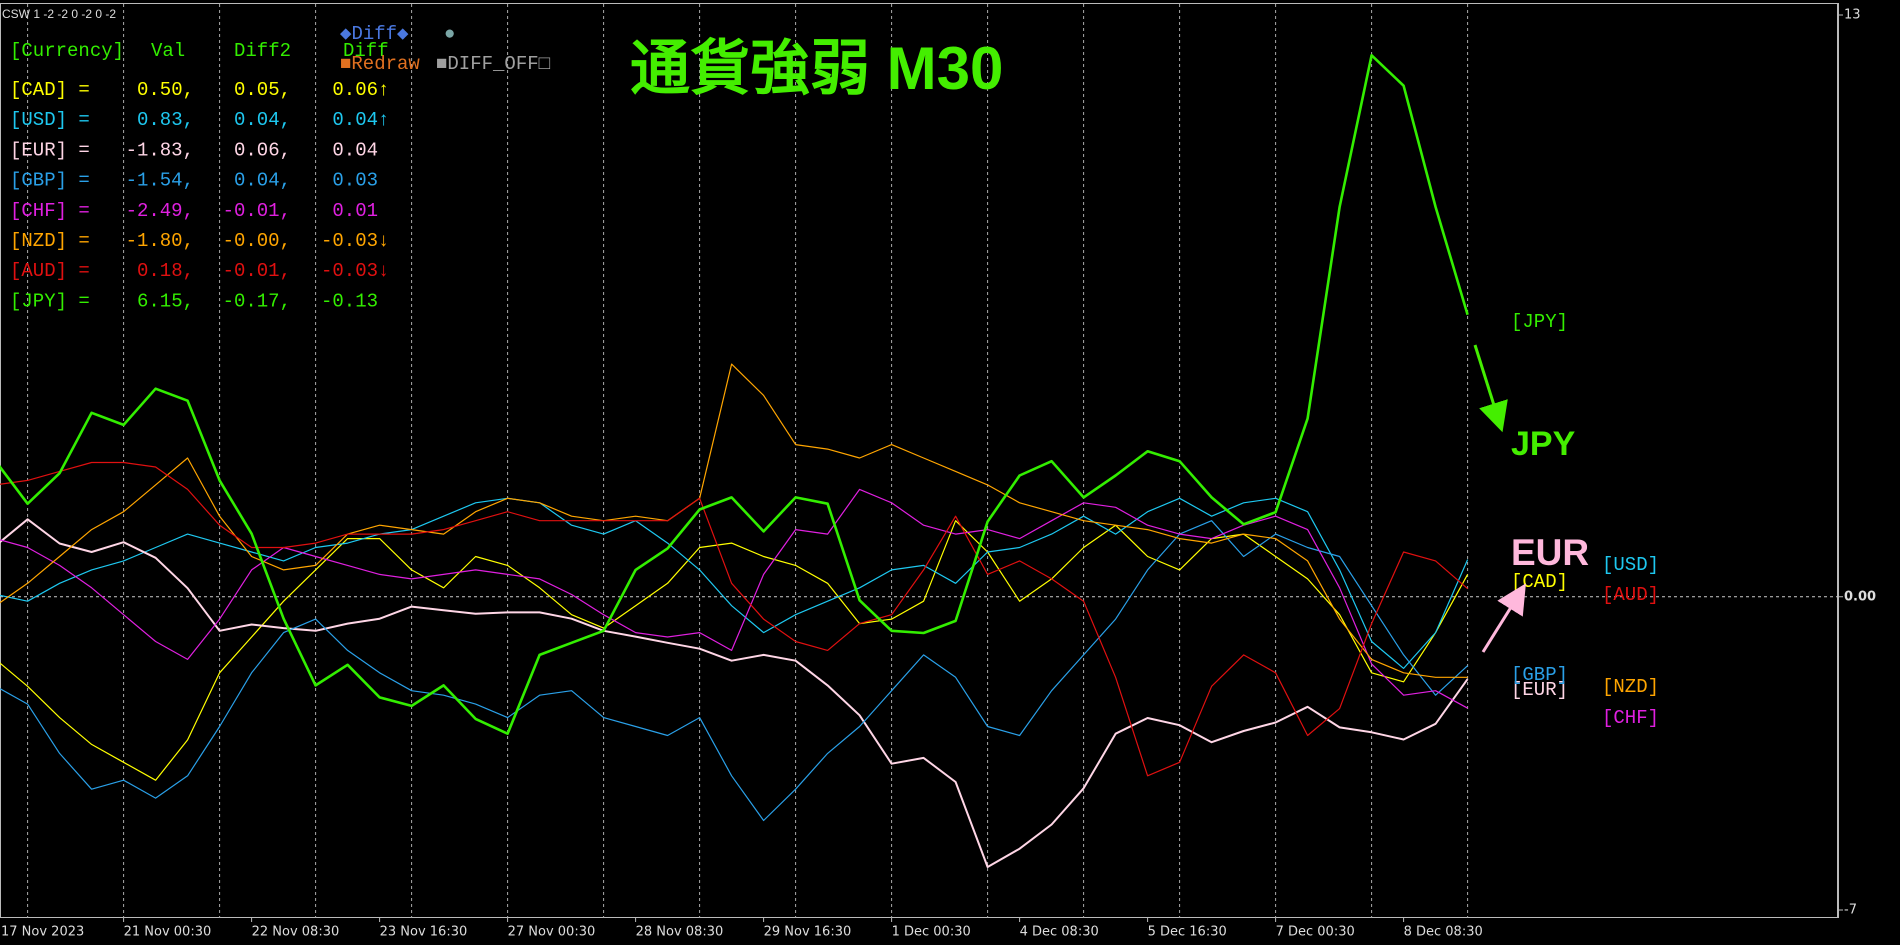 The width and height of the screenshot is (1900, 945). I want to click on series-label: [CAD], so click(1539, 582).